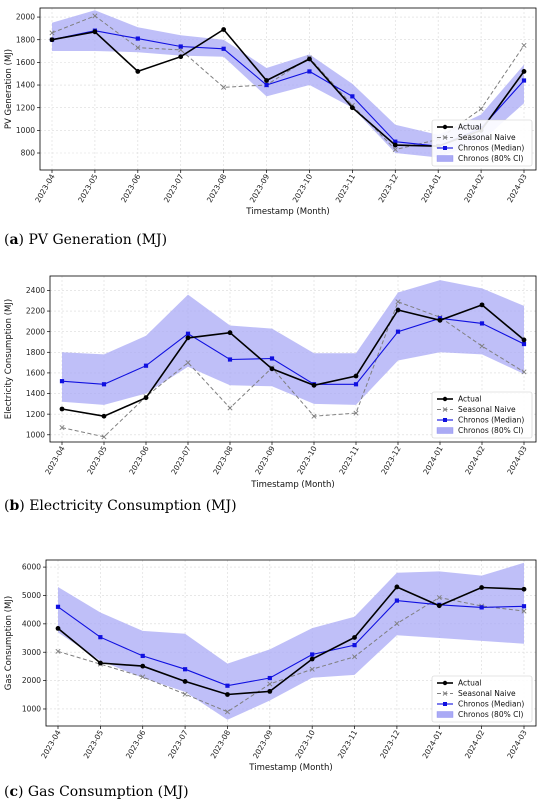  Describe the element at coordinates (51, 744) in the screenshot. I see `x-tick-label: 2023-04` at that location.